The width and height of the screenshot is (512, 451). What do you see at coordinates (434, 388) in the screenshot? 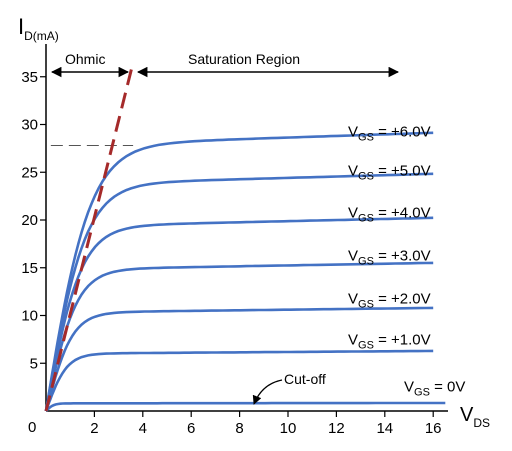
I see `curve-label-0: VGS = 0V` at bounding box center [434, 388].